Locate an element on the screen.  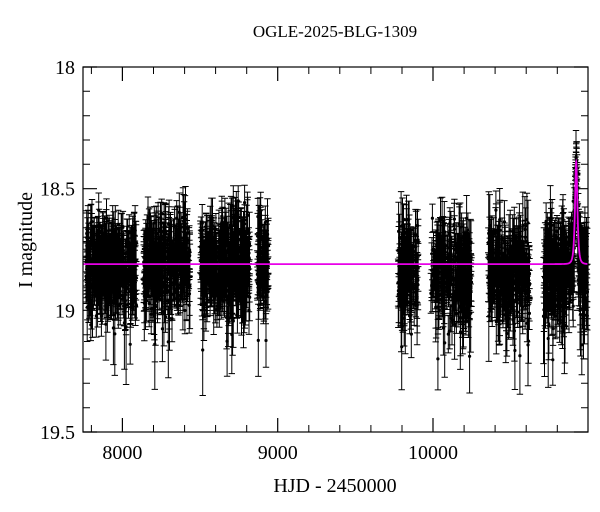
plot-title: OGLE-2025-BLG-1309 is located at coordinates (335, 31).